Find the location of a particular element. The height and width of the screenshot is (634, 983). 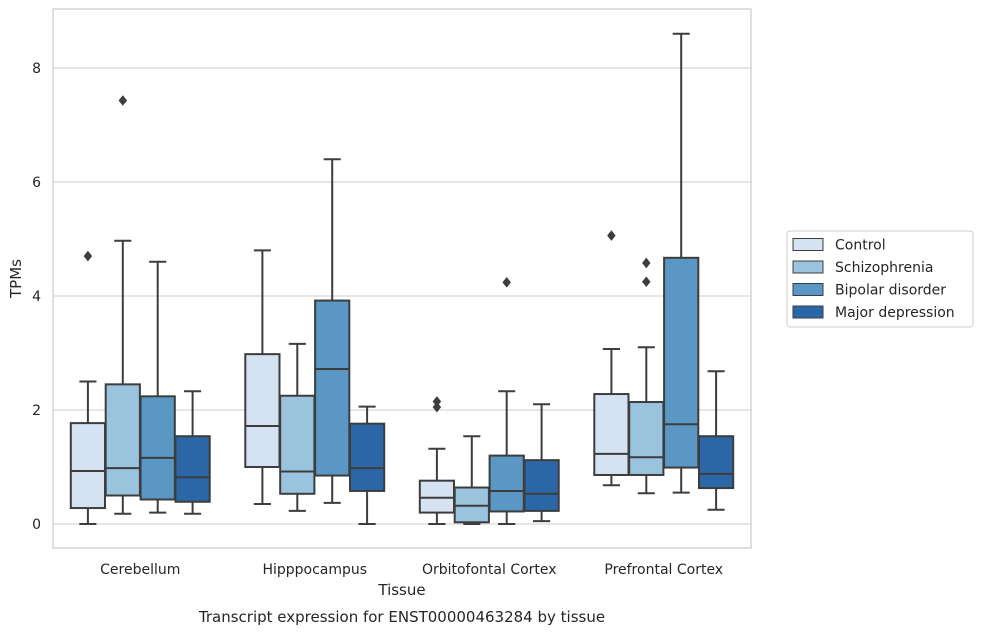

legend-label: Schizophrenia is located at coordinates (884, 268).